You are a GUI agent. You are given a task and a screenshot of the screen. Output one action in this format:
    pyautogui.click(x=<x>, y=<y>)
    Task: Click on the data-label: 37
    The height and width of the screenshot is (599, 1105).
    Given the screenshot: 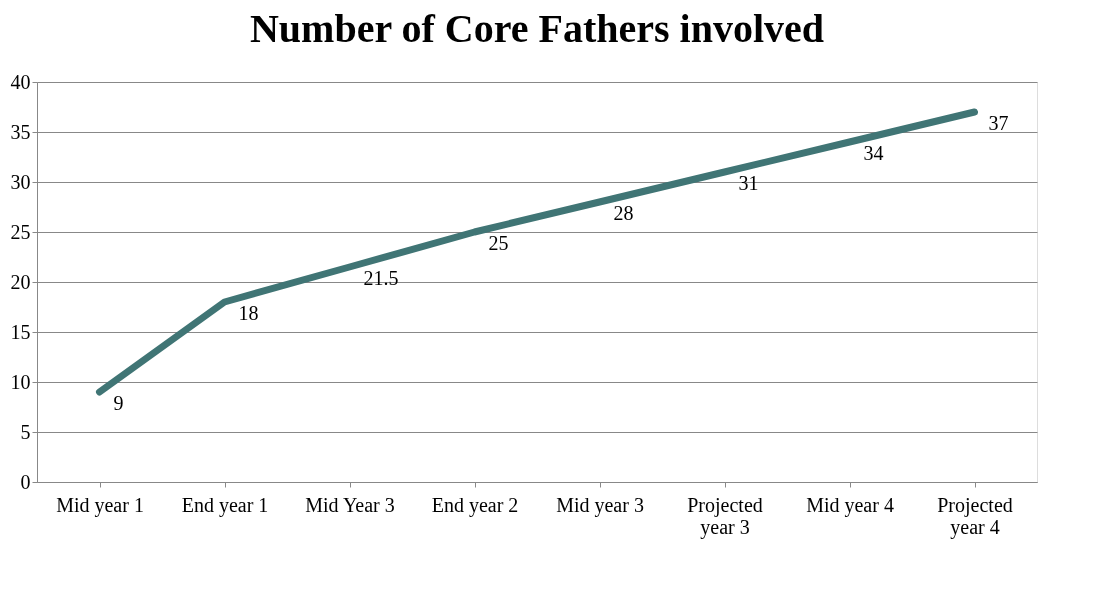 What is the action you would take?
    pyautogui.click(x=998, y=123)
    